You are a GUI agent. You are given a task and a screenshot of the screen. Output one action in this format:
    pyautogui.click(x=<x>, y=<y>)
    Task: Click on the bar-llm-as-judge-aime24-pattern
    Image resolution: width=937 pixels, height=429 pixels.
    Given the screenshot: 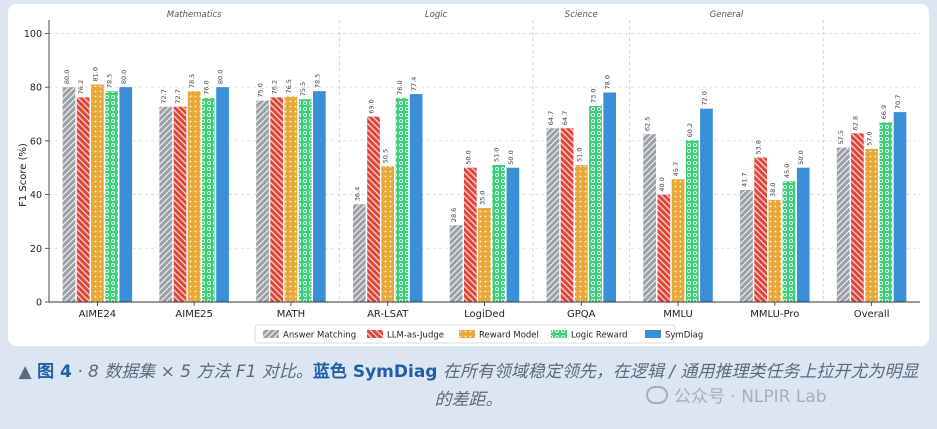 What is the action you would take?
    pyautogui.click(x=83, y=199)
    